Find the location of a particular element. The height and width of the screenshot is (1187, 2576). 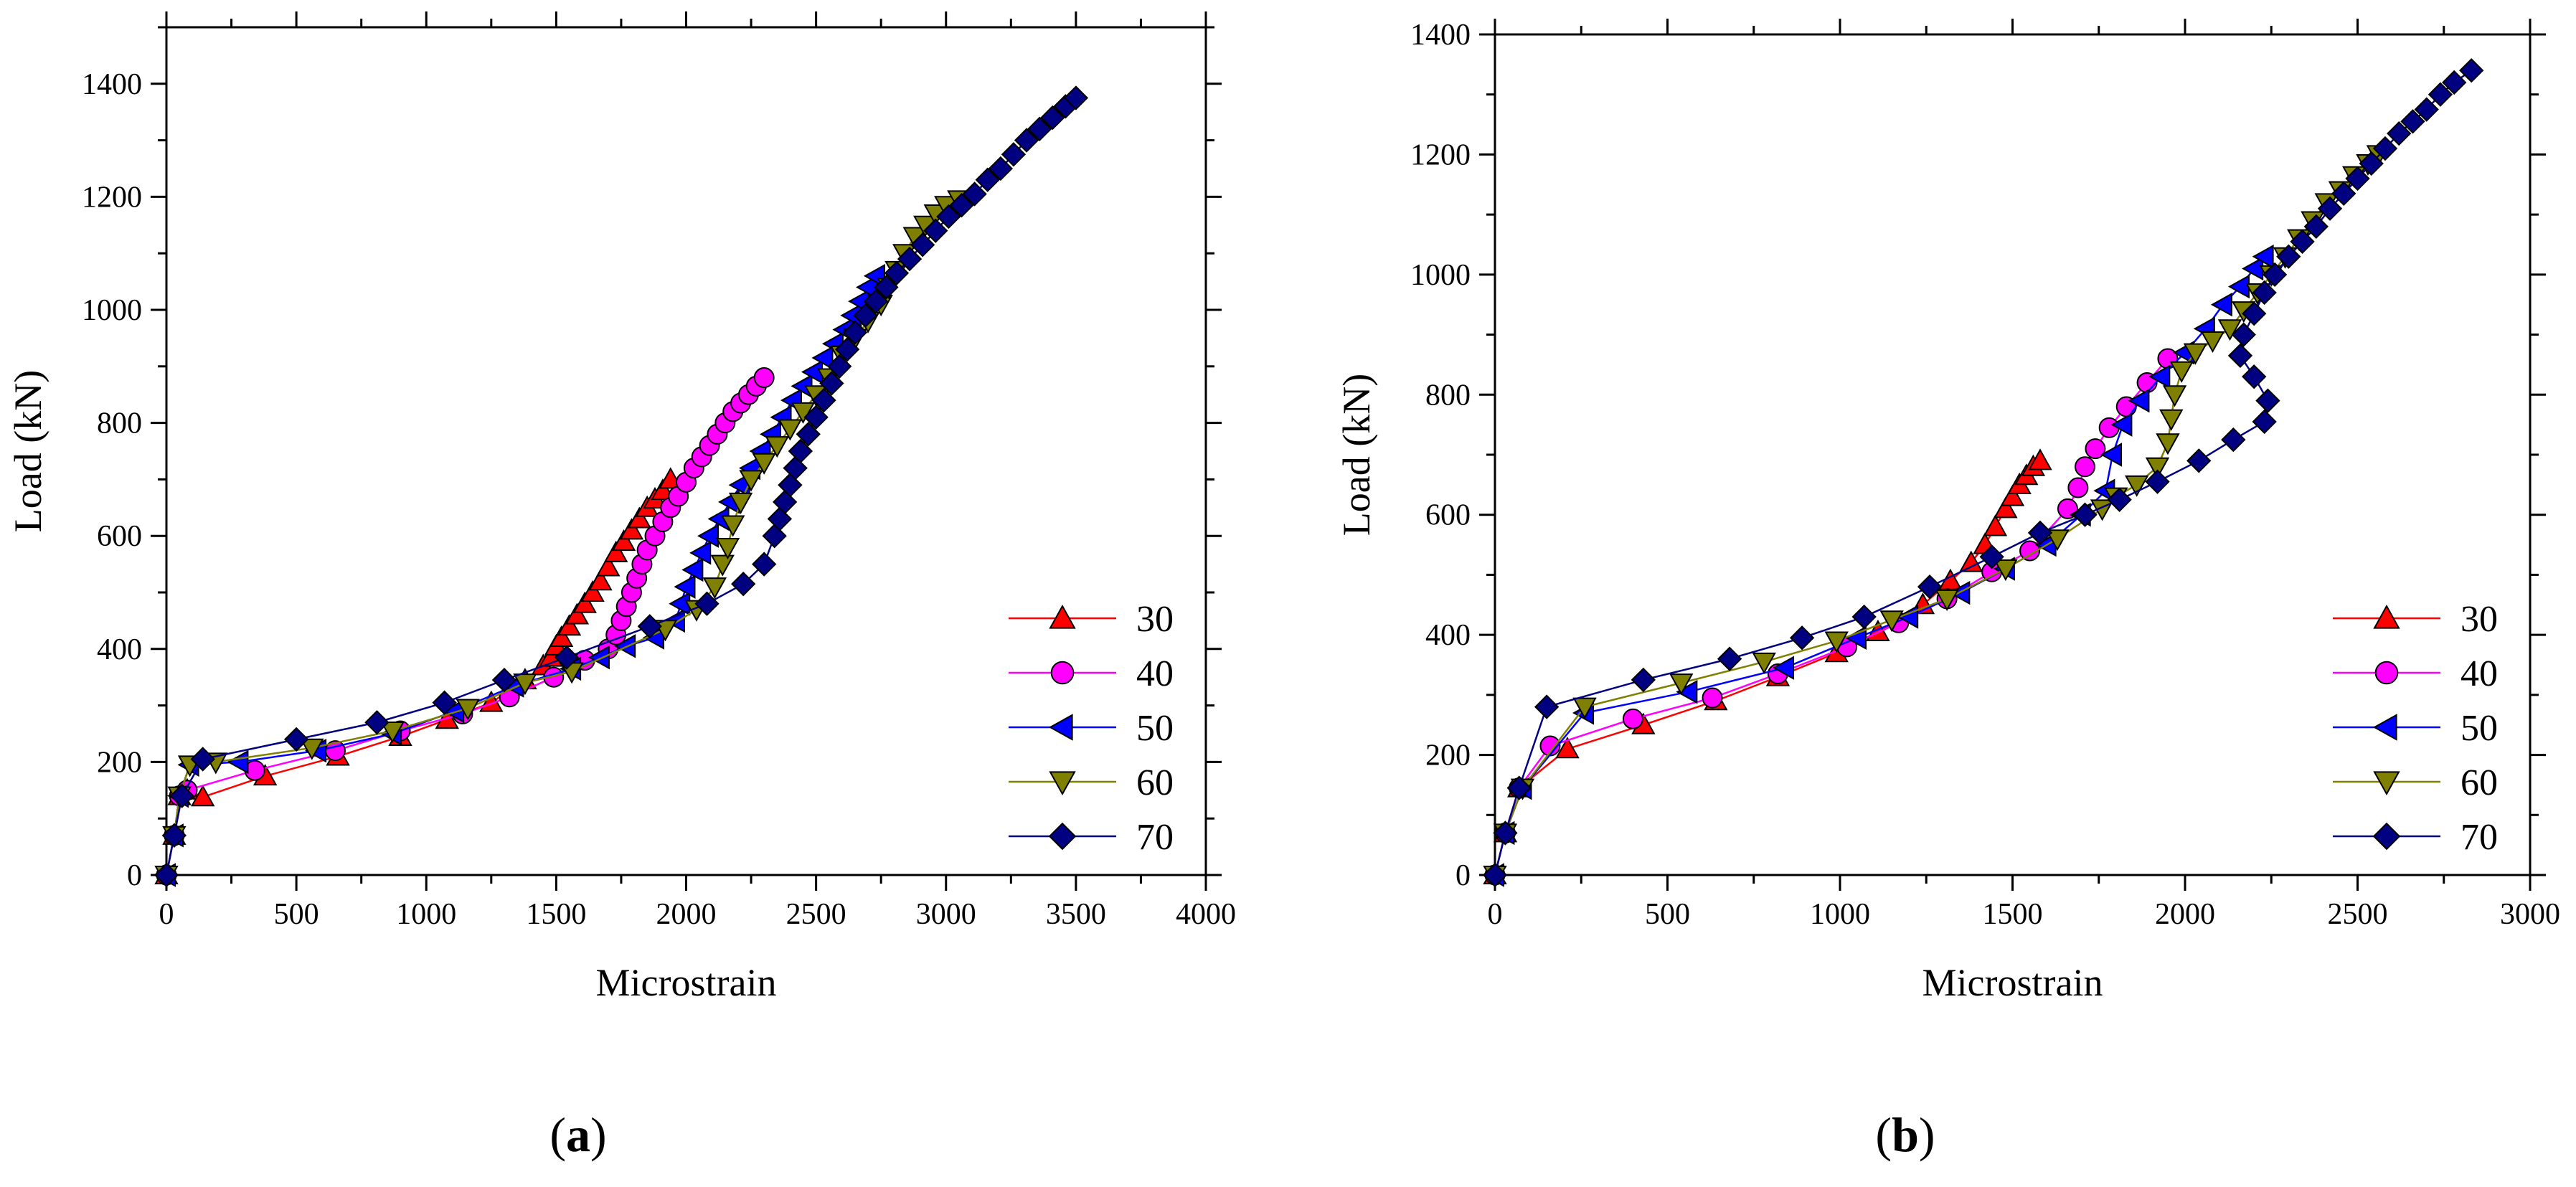

y-axis-title: Load (kN) is located at coordinates (1356, 455).